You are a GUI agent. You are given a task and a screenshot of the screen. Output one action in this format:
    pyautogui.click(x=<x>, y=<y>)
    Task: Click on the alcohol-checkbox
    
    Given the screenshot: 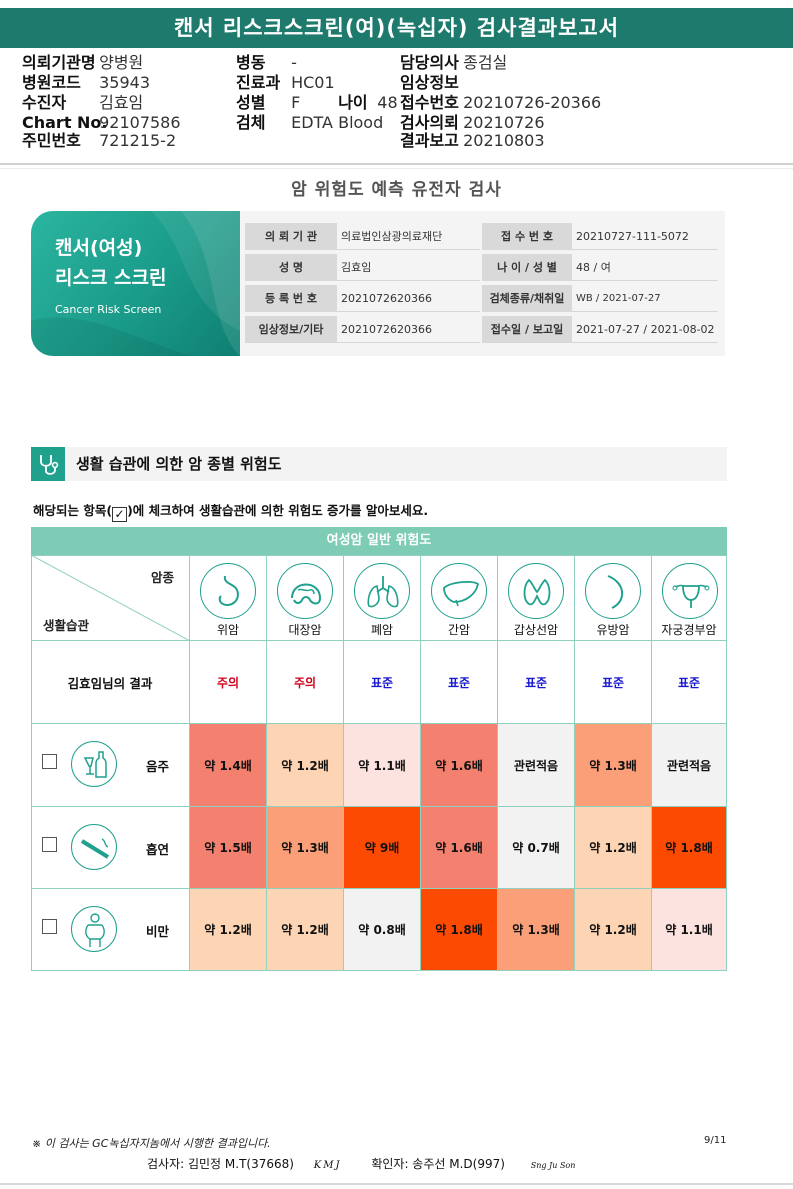 What is the action you would take?
    pyautogui.click(x=49, y=761)
    